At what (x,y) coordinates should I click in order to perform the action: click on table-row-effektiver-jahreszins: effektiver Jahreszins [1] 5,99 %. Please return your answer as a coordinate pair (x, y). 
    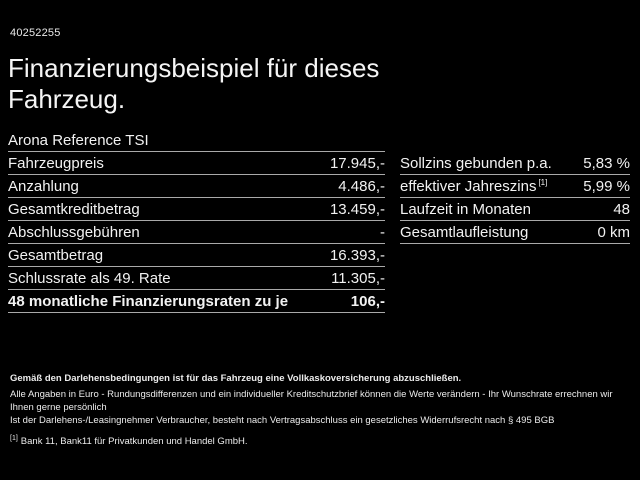
    Looking at the image, I should click on (515, 186).